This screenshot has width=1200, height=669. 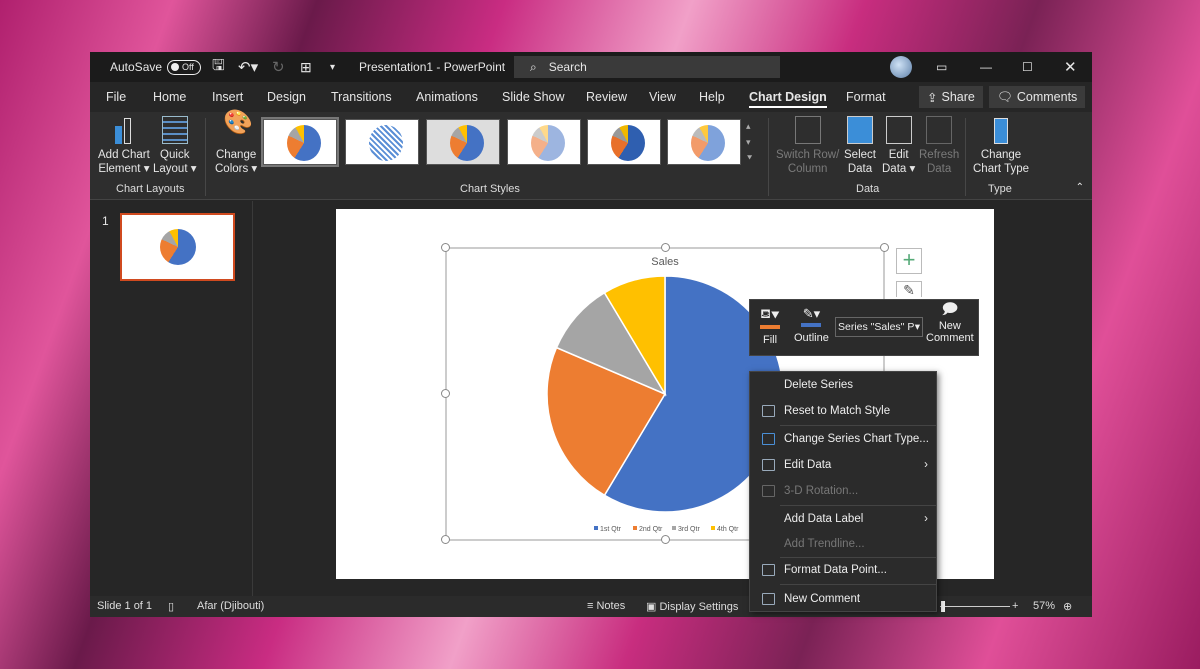 I want to click on tab-format: Format, so click(x=866, y=97).